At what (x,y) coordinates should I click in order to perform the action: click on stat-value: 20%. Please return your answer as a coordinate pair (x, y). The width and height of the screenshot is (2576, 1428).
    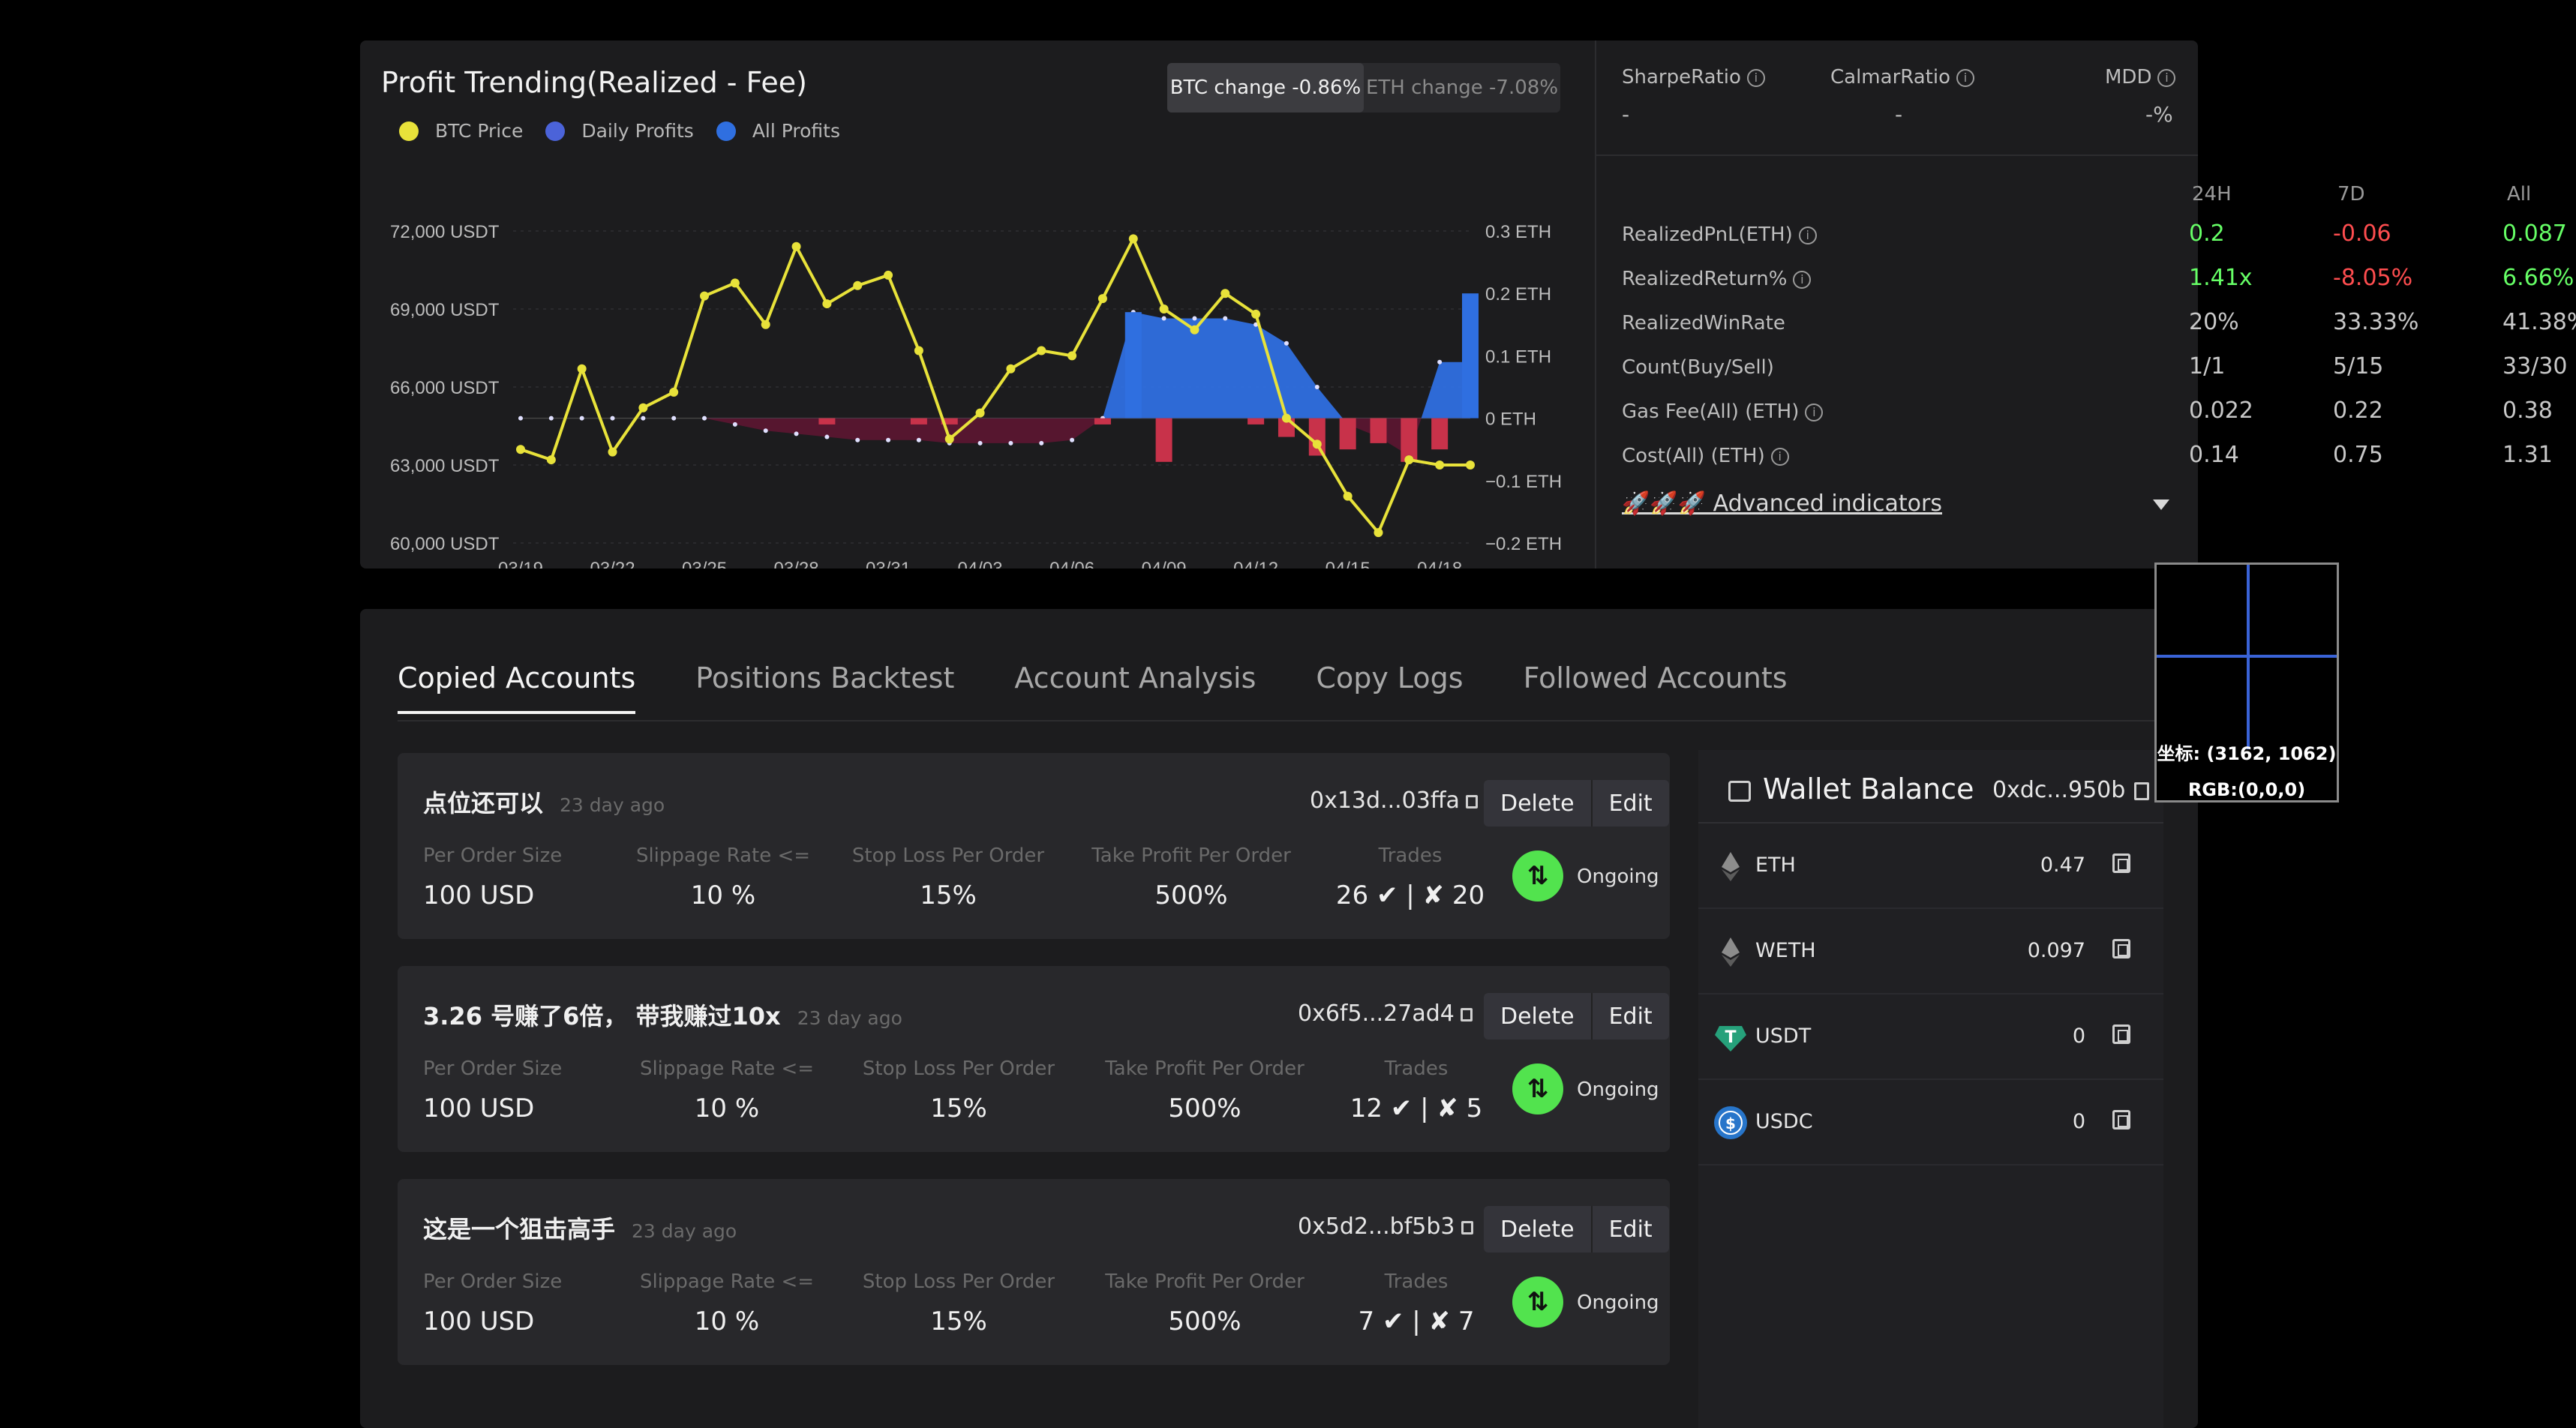
    Looking at the image, I should click on (2214, 322).